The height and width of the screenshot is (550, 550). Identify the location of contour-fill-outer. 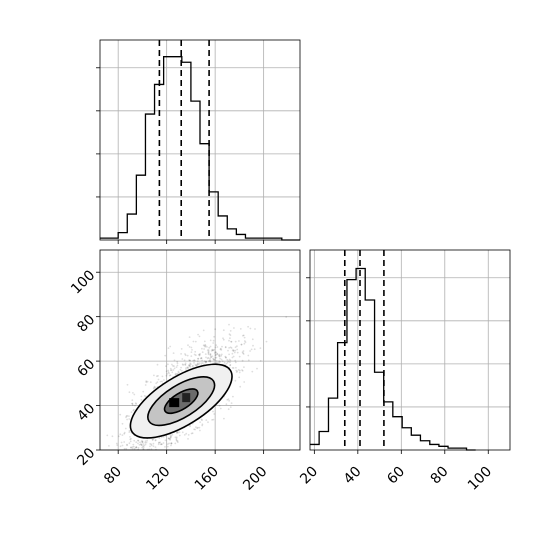
(181, 401).